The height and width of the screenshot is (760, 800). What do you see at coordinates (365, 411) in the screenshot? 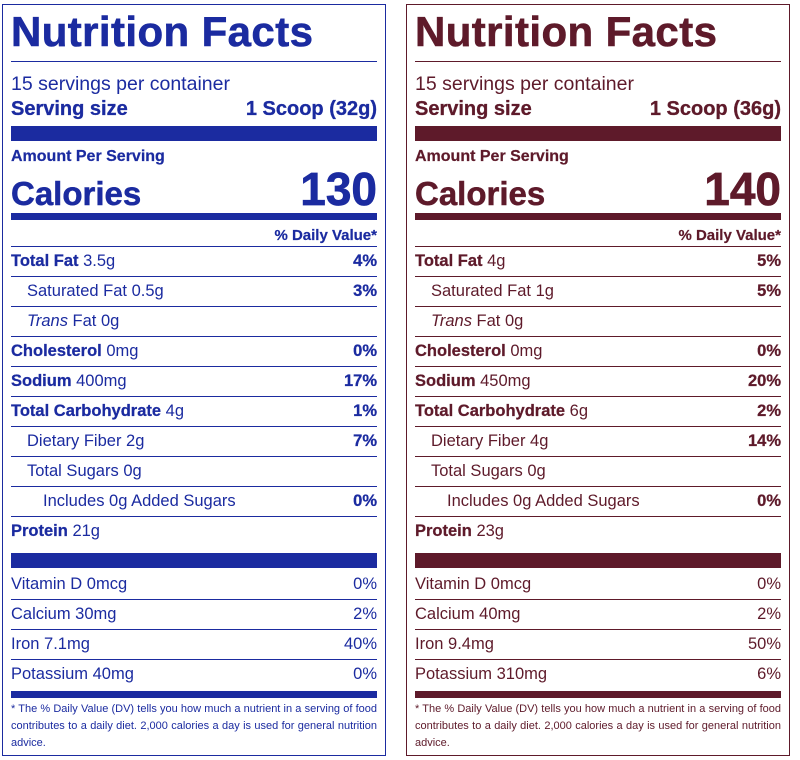
I see `nutrient-dv: 1%` at bounding box center [365, 411].